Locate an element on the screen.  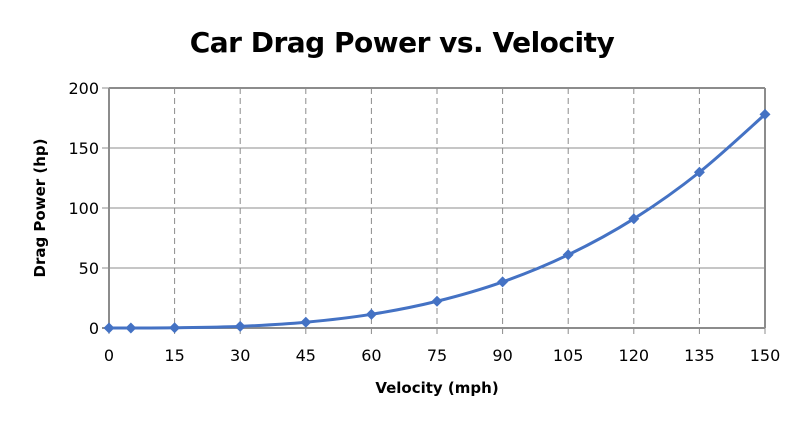
y-tick-label: 150 is located at coordinates (83, 148).